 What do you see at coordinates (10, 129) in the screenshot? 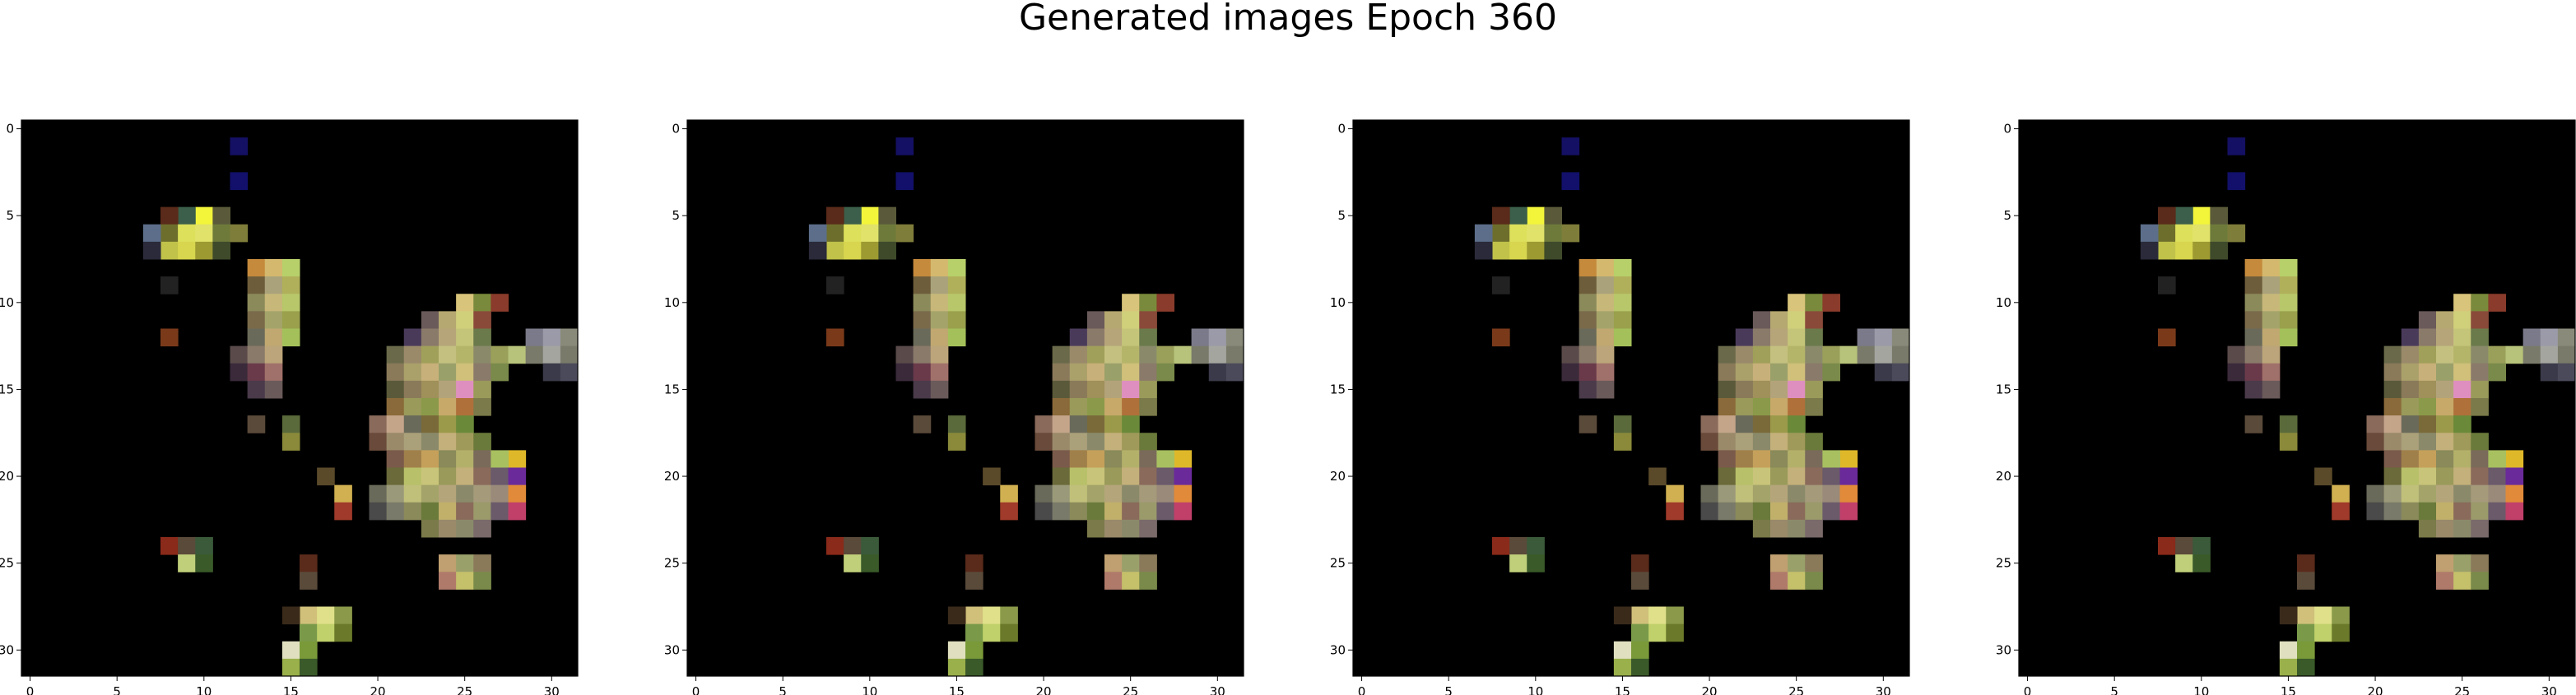
I see `y-tick-label: 0` at bounding box center [10, 129].